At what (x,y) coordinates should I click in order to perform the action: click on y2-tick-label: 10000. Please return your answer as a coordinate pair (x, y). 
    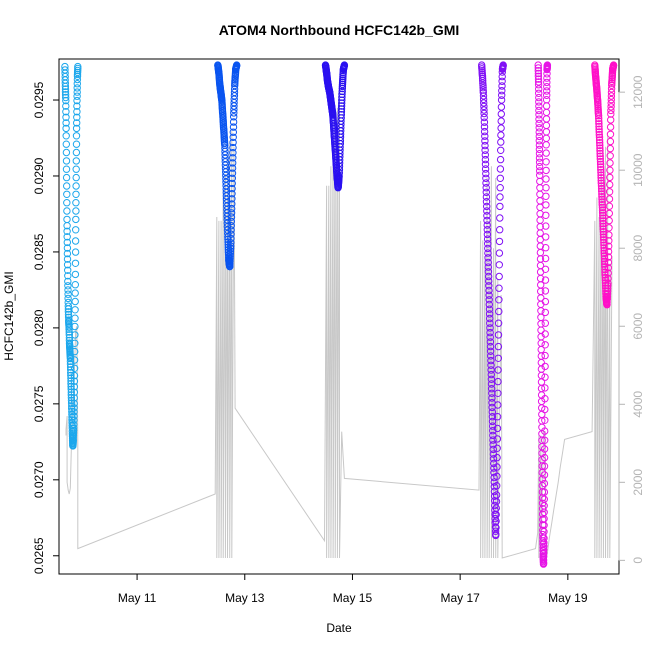
    Looking at the image, I should click on (638, 170).